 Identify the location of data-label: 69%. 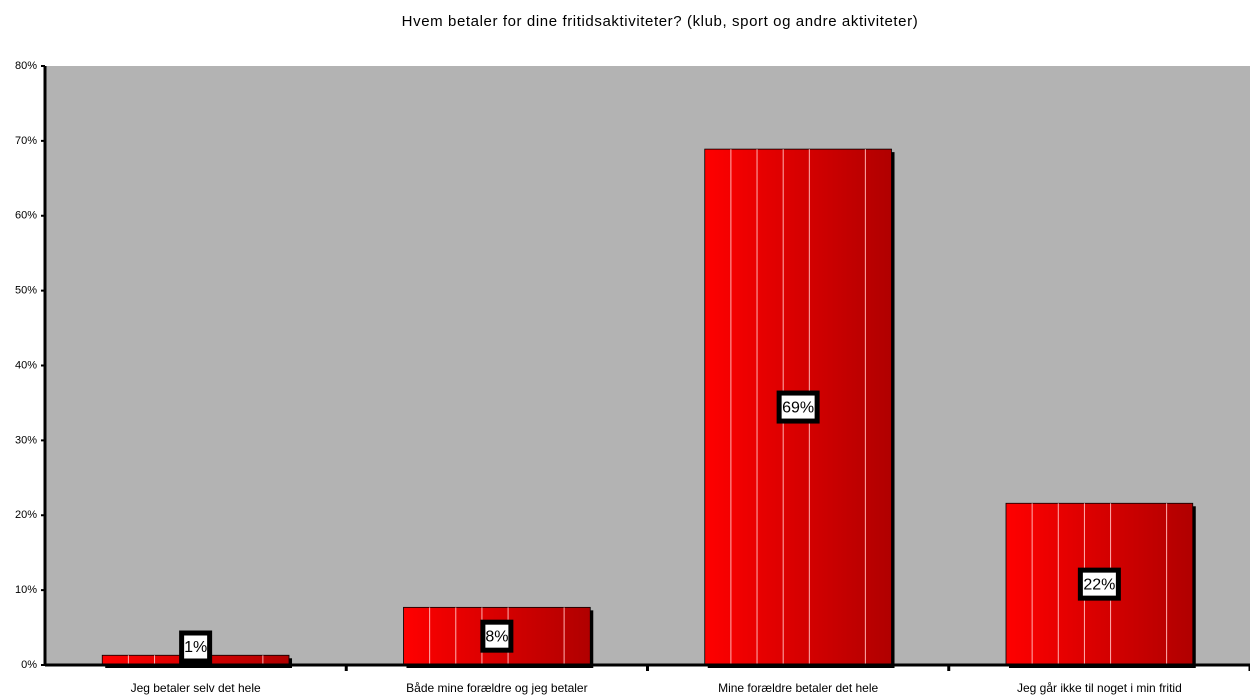
(798, 407).